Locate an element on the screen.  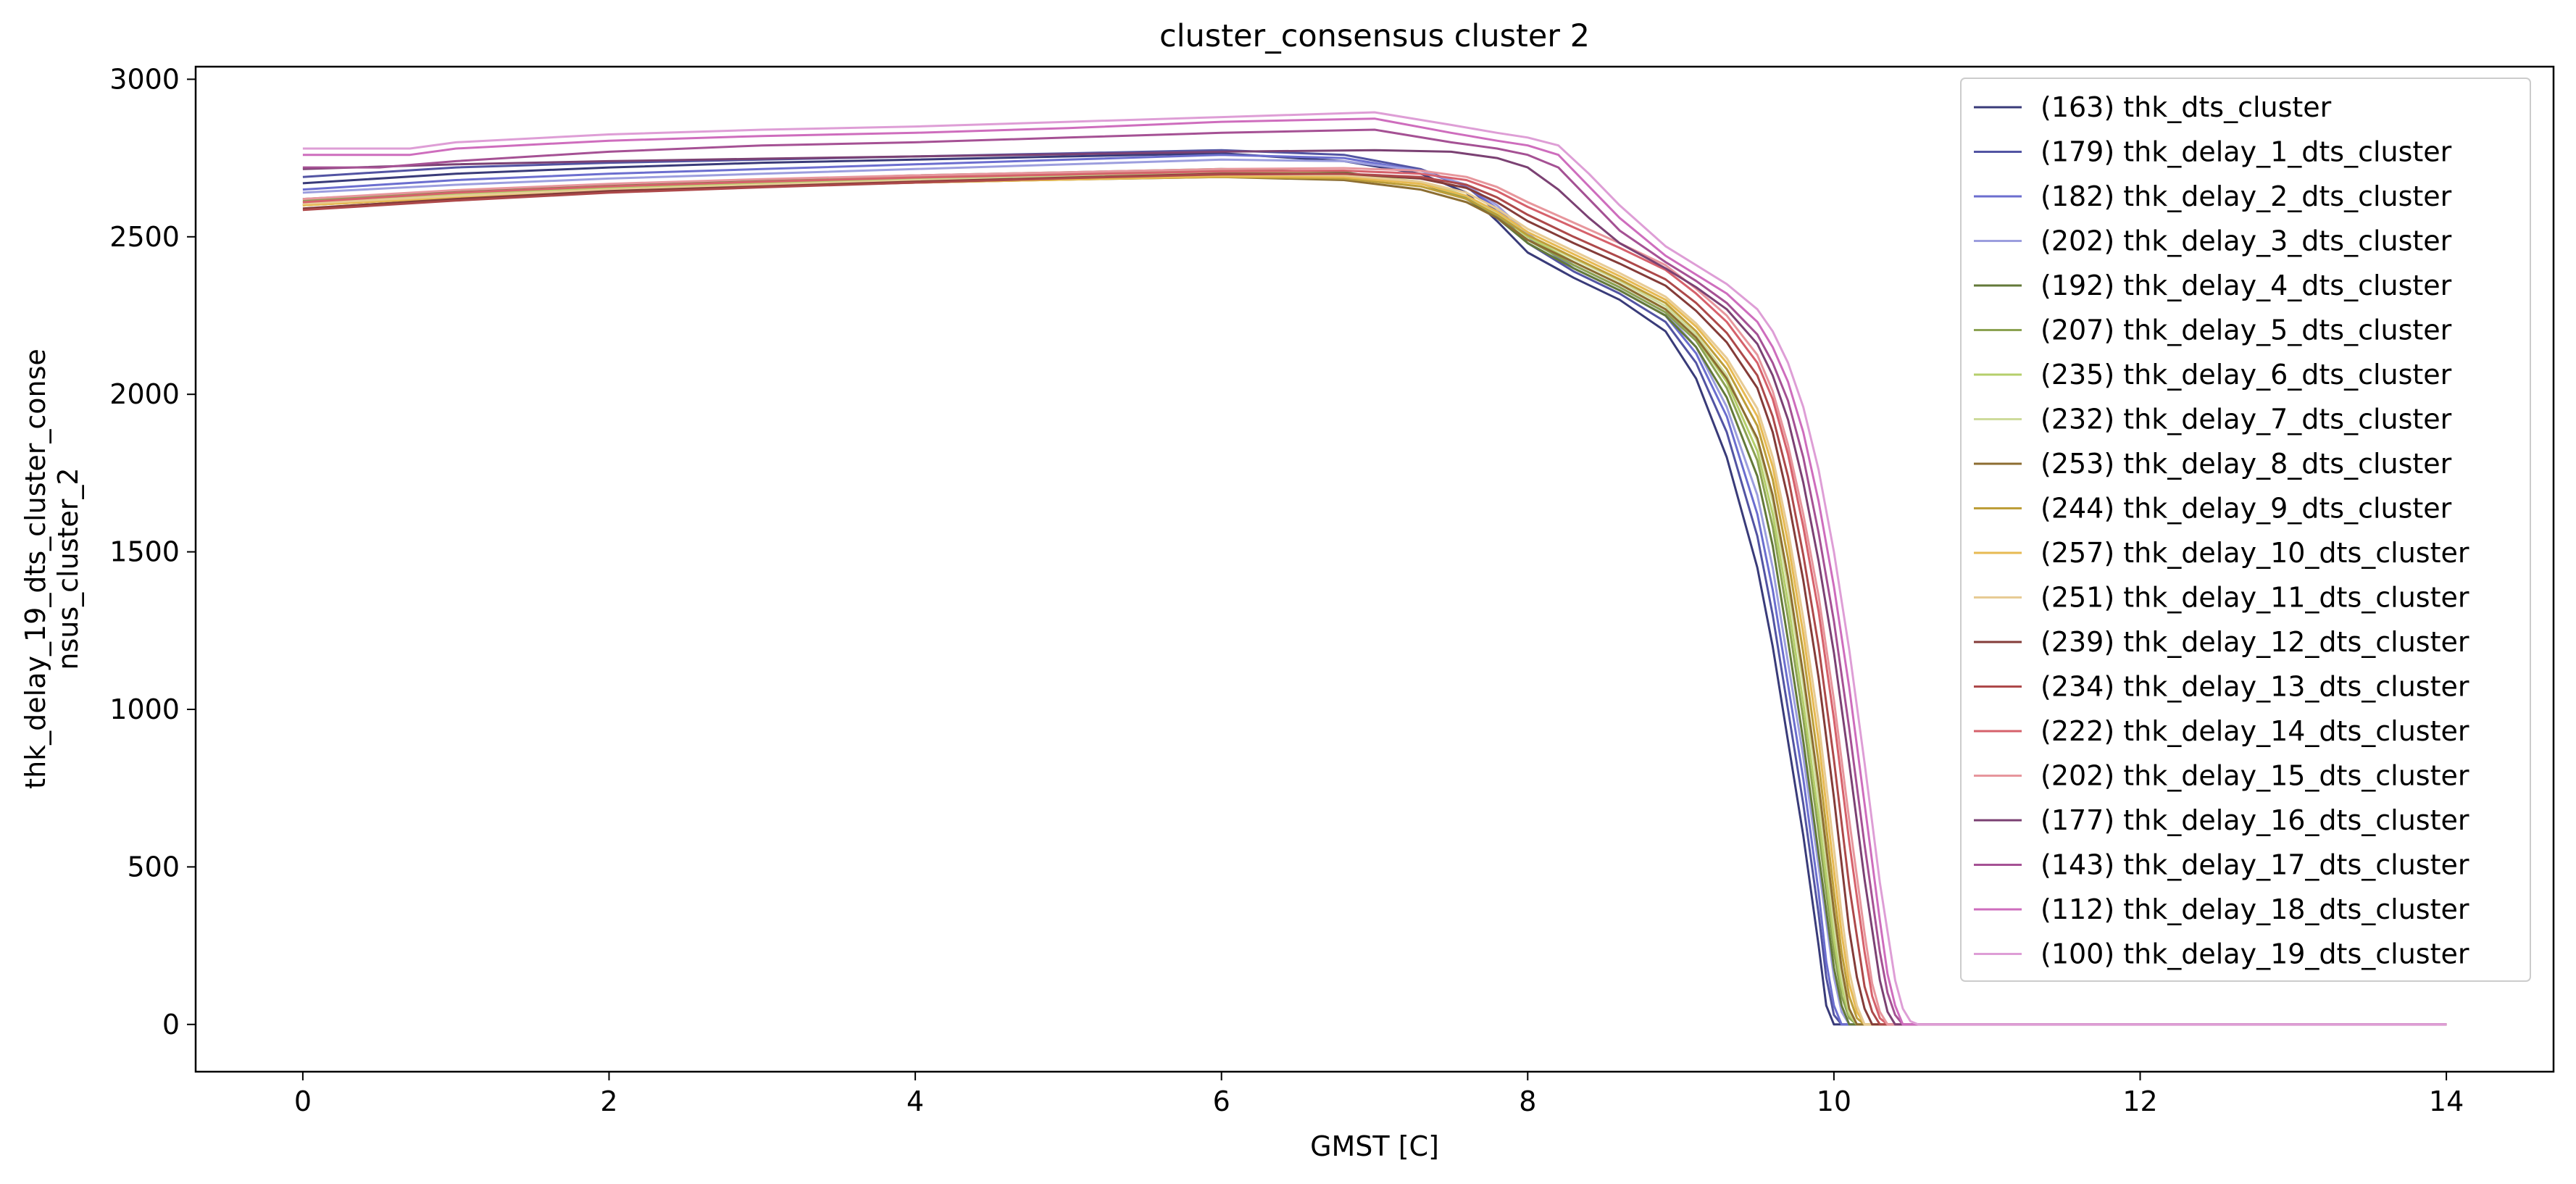
x-tick-label-2: 4 is located at coordinates (915, 1101).